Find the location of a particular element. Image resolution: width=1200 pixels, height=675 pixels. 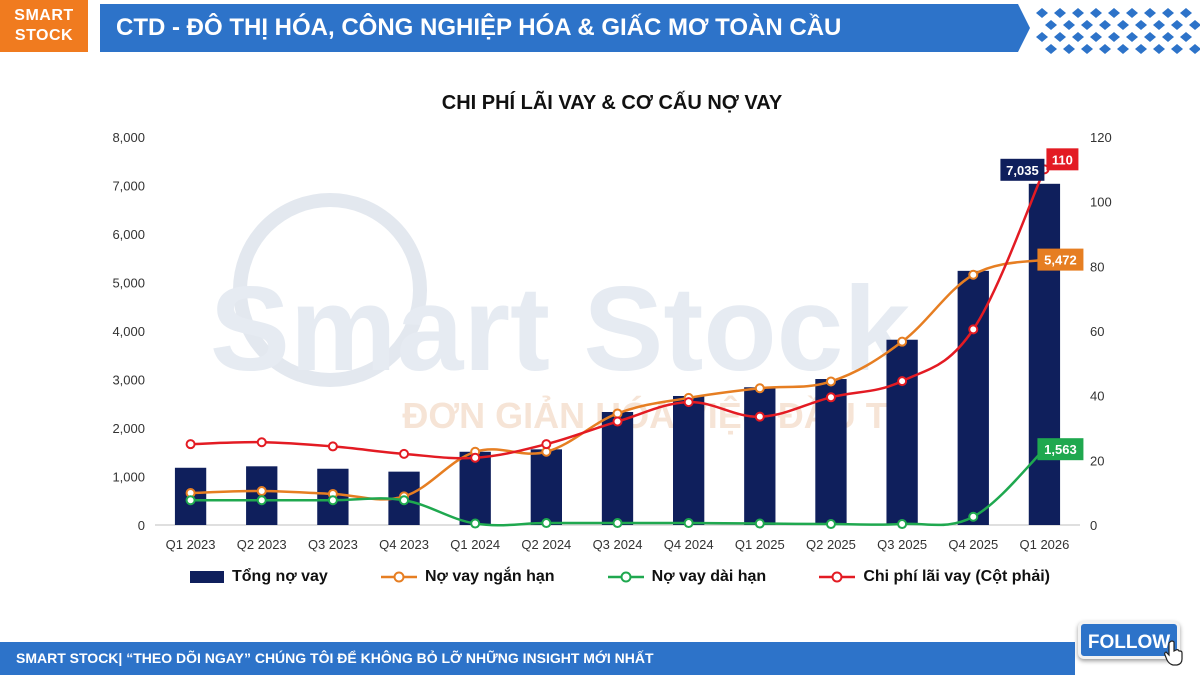

legend-swatch-long-term is located at coordinates (625, 577).